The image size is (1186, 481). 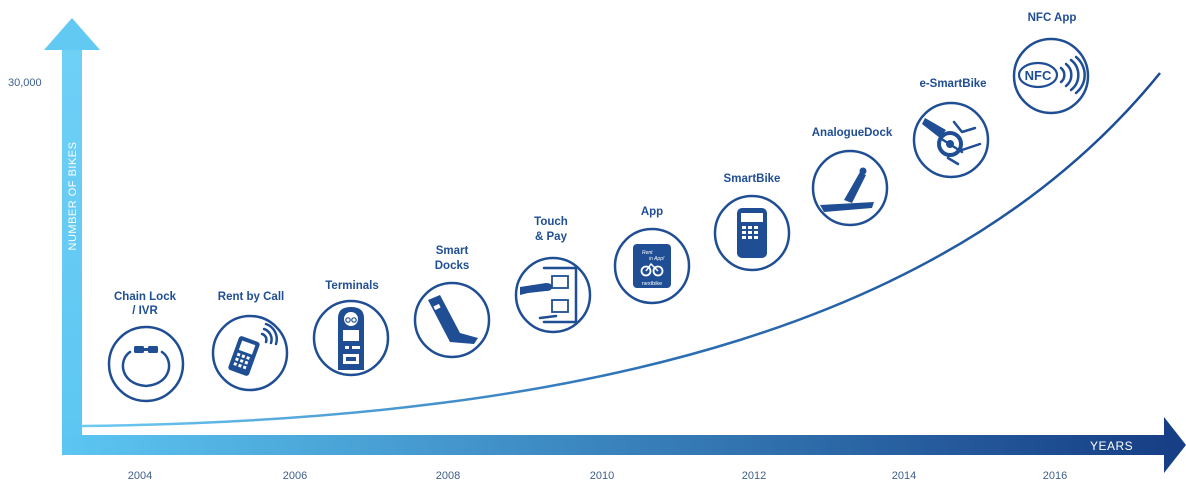 What do you see at coordinates (452, 251) in the screenshot?
I see `milestone-label: Smart` at bounding box center [452, 251].